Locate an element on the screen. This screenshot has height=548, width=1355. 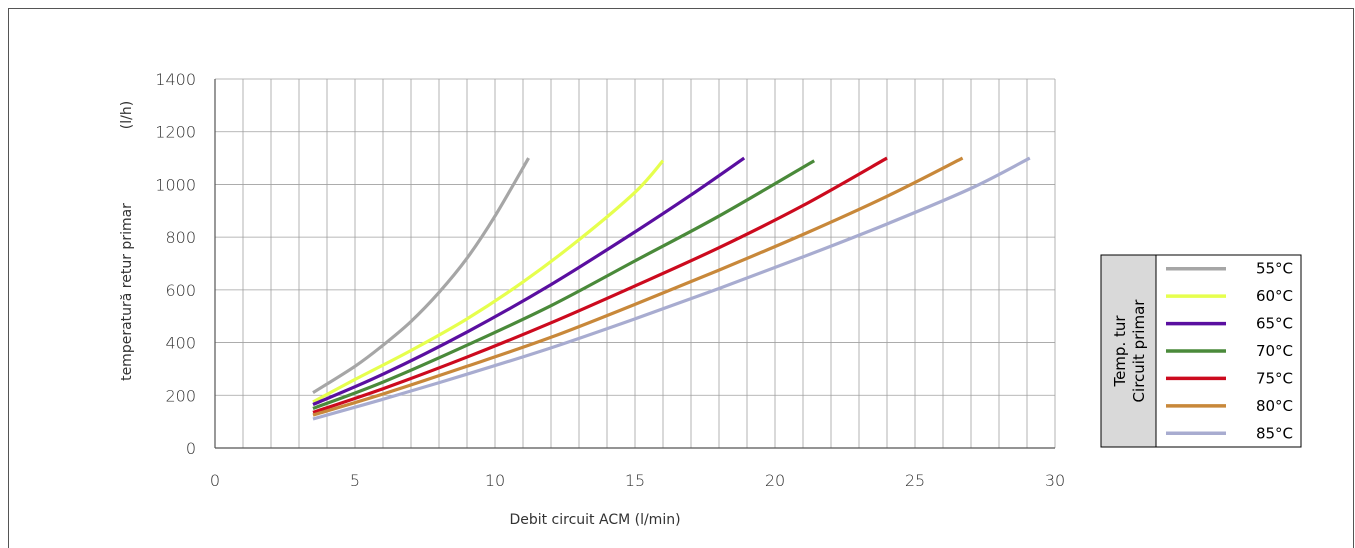
y-tick-label: 1200 is located at coordinates (175, 132).